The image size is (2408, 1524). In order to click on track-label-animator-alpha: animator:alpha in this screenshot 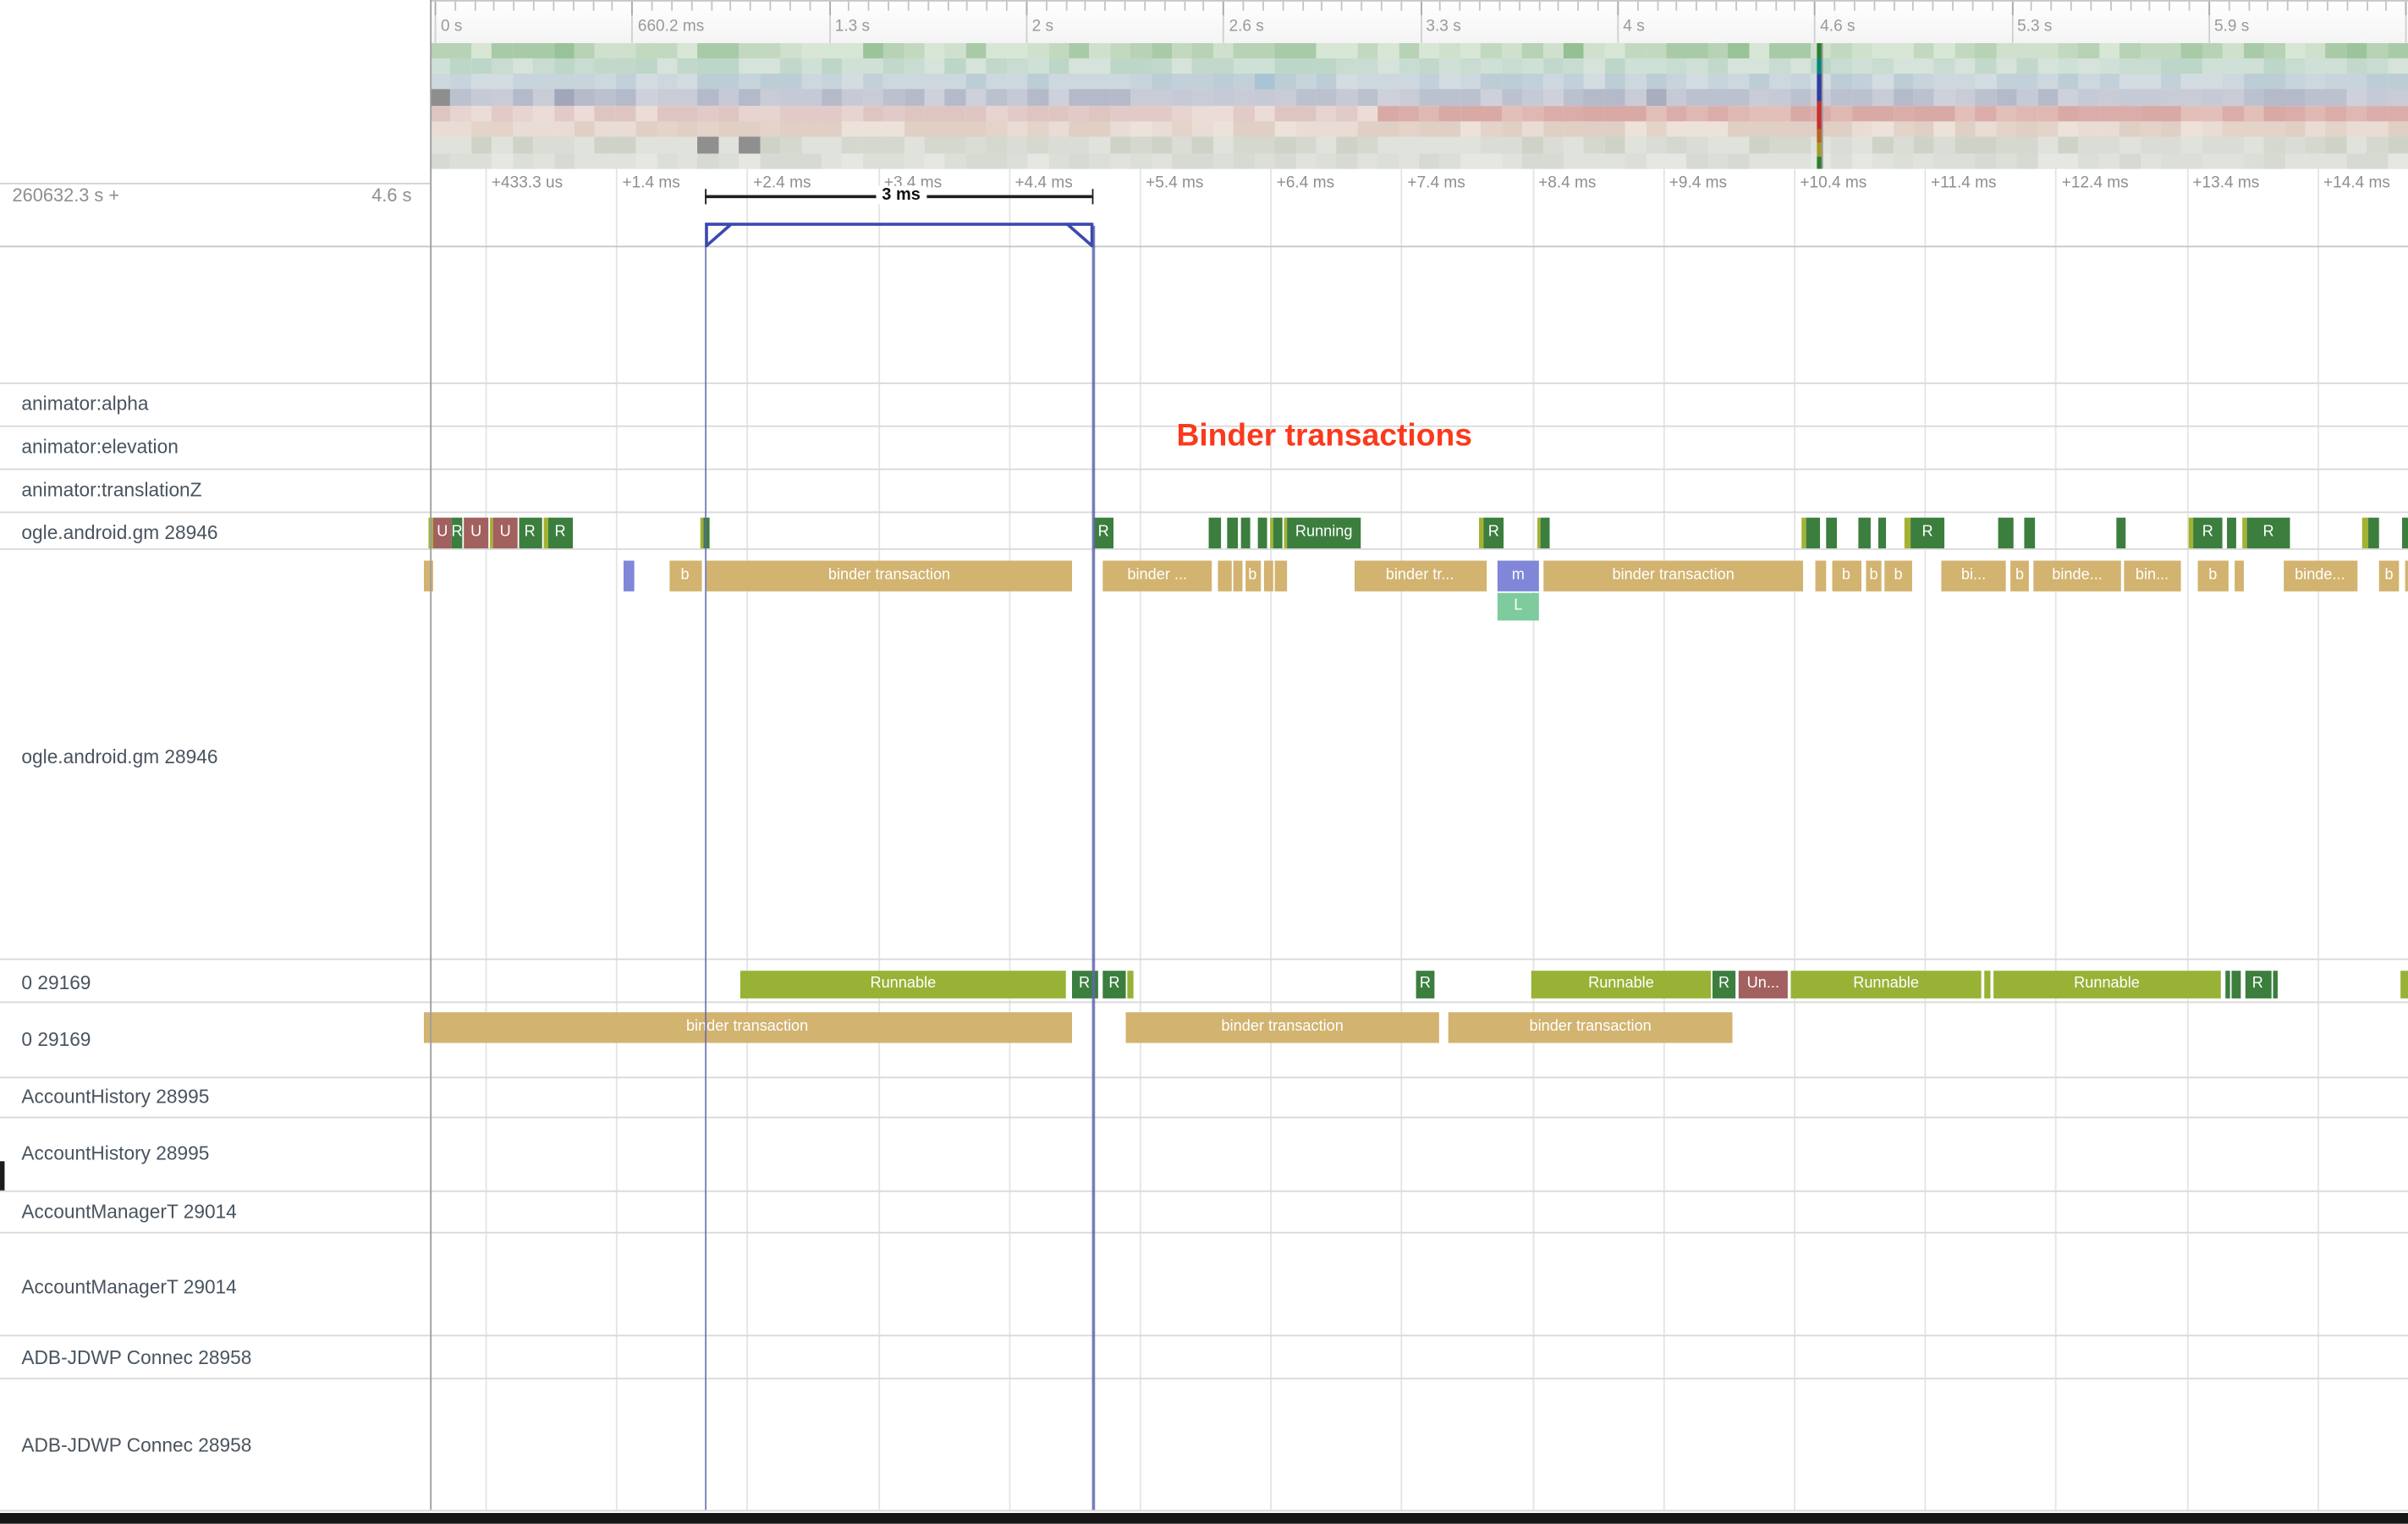, I will do `click(85, 404)`.